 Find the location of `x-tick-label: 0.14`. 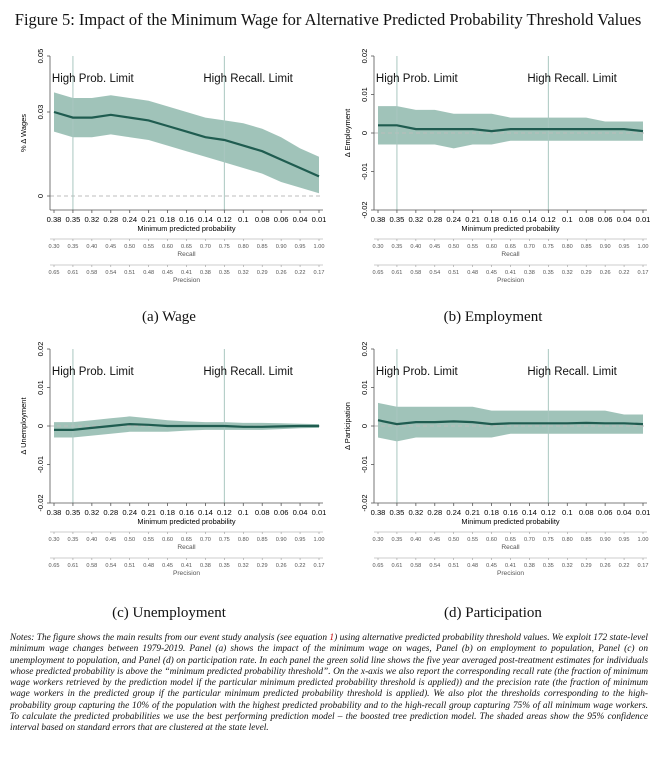

x-tick-label: 0.14 is located at coordinates (529, 512).